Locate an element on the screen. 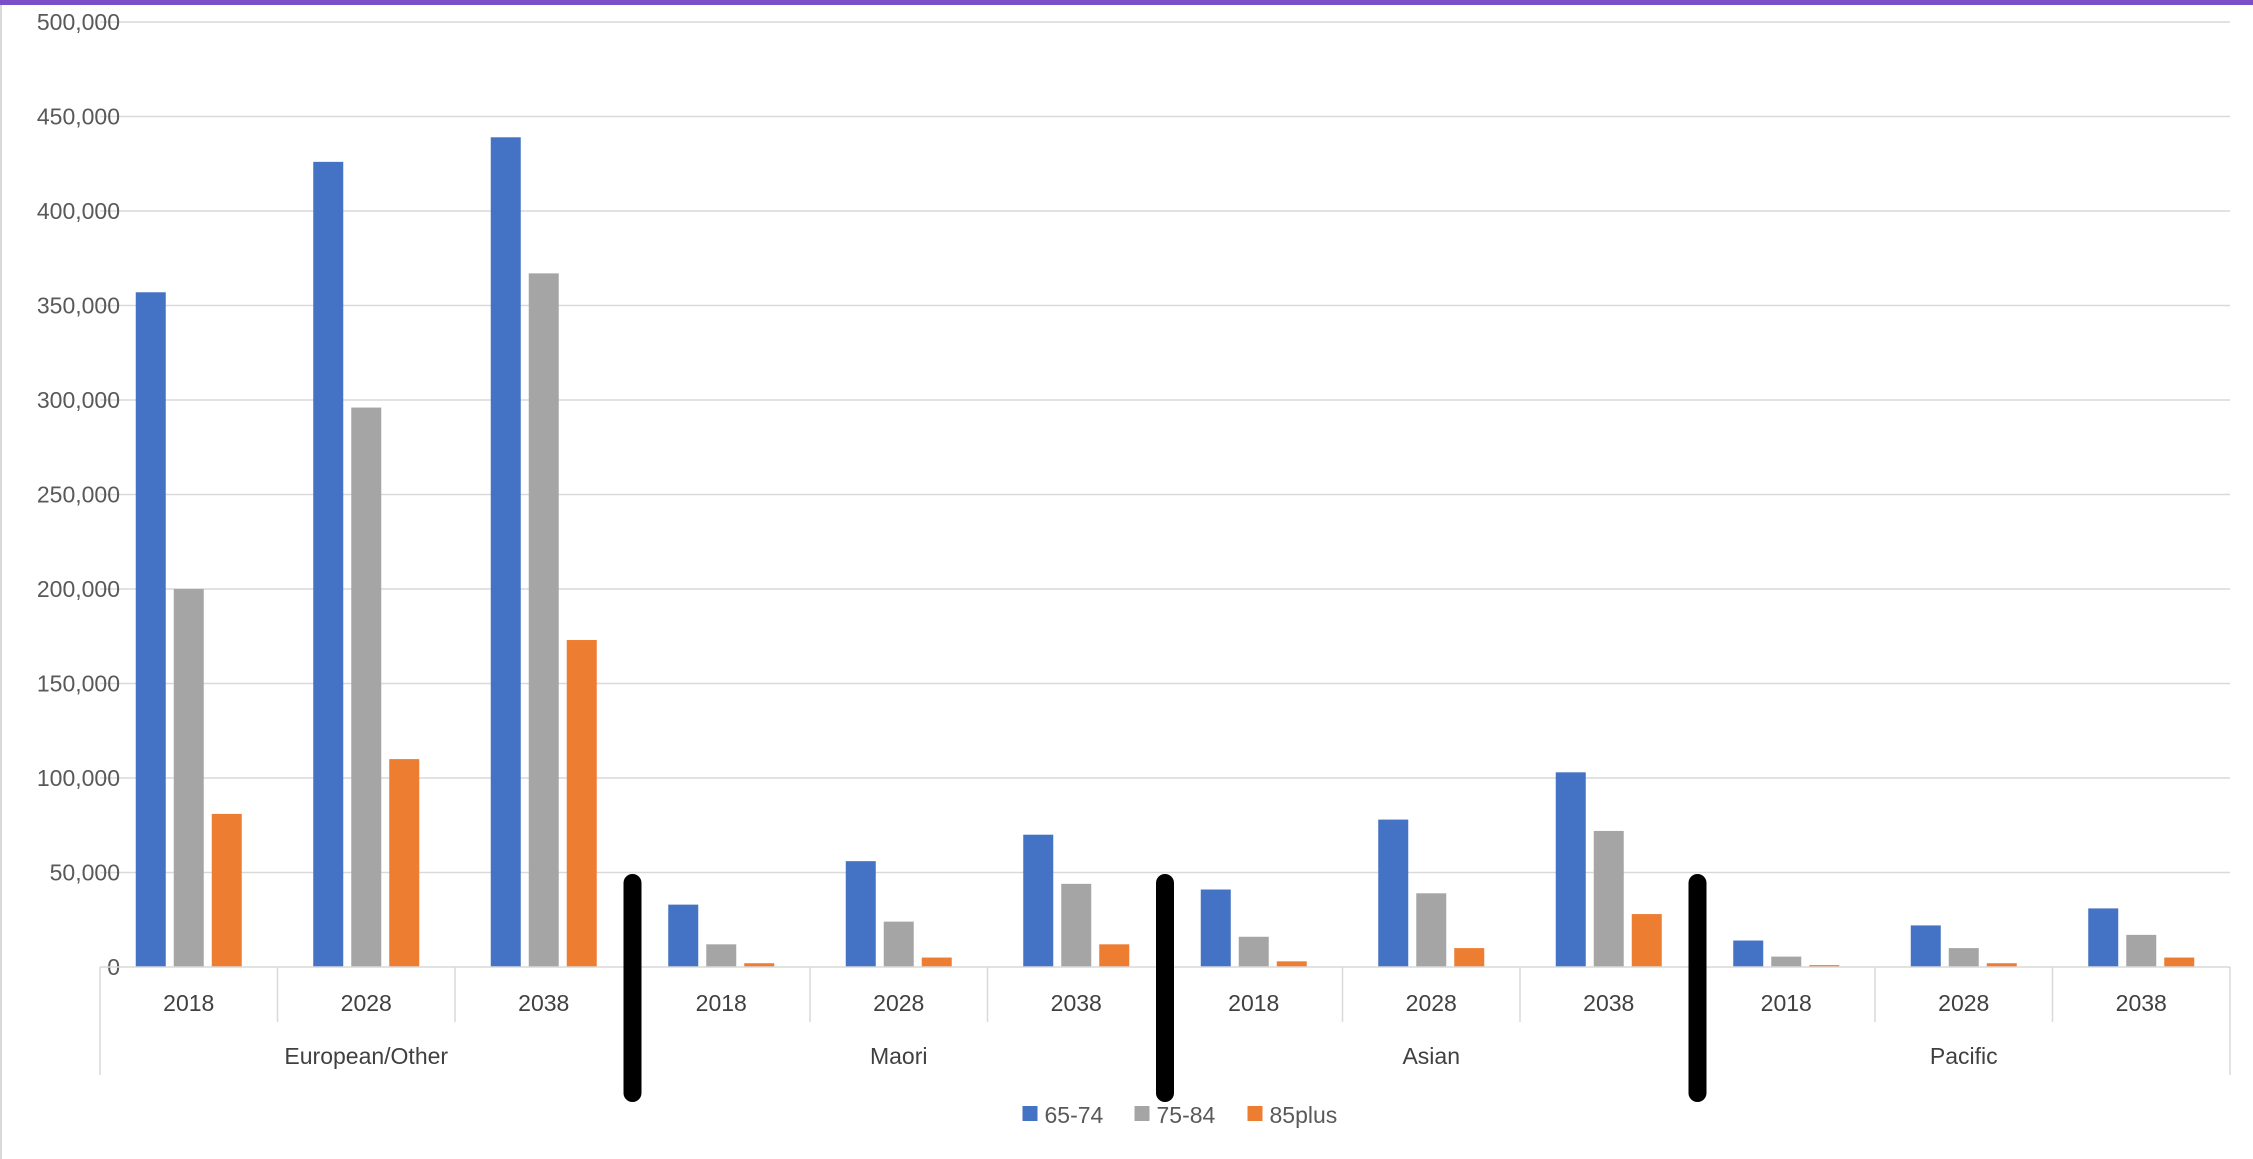 This screenshot has height=1159, width=2253. group-separators is located at coordinates (1165, 988).